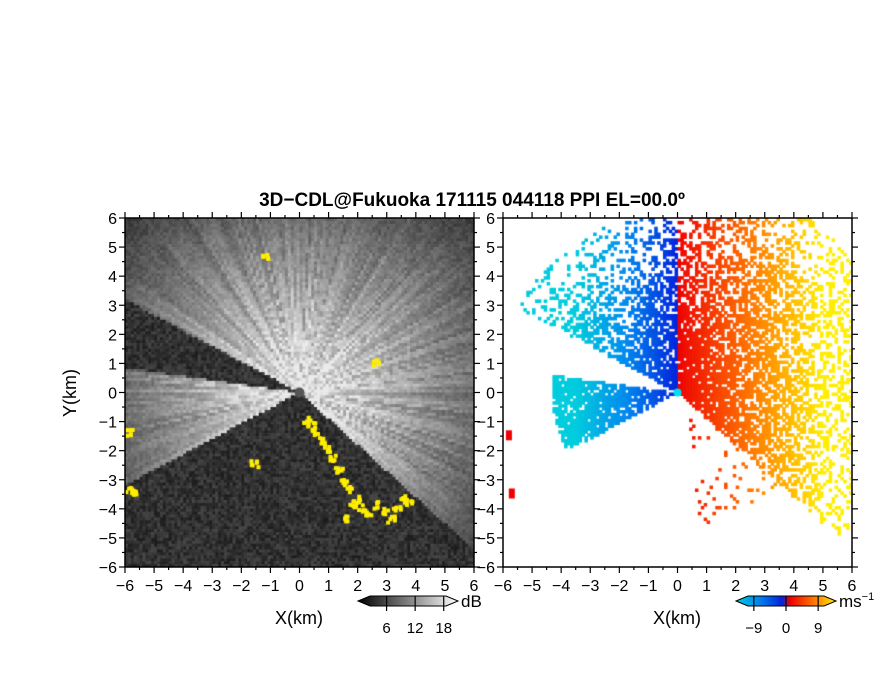 This screenshot has height=680, width=880. Describe the element at coordinates (70, 393) in the screenshot. I see `reflectivity-ylabel: Y(km)` at that location.